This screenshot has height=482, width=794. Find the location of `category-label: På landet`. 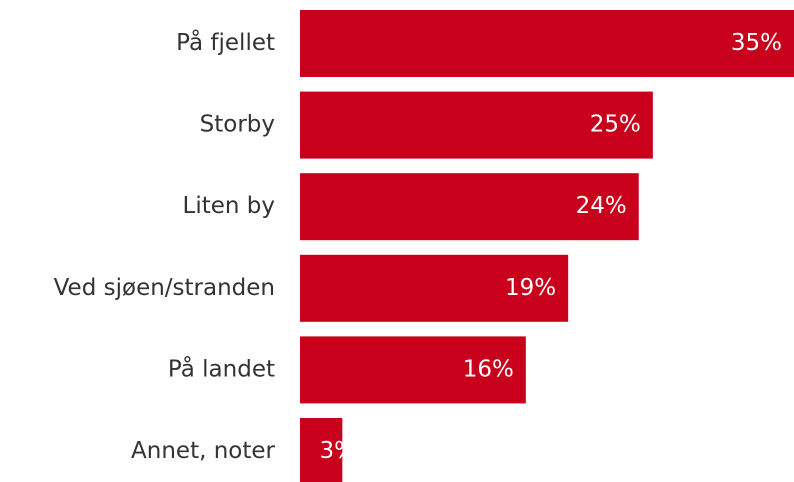

category-label: På landet is located at coordinates (221, 368).